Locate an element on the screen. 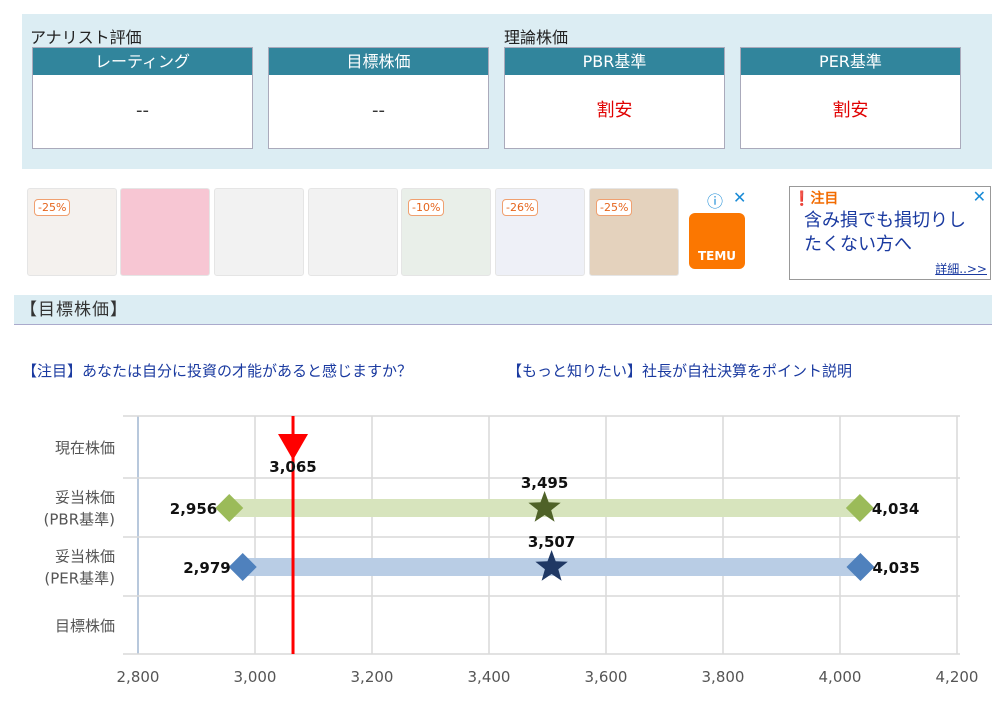 This screenshot has height=711, width=1007. current-price-label: 3,065 is located at coordinates (292, 467).